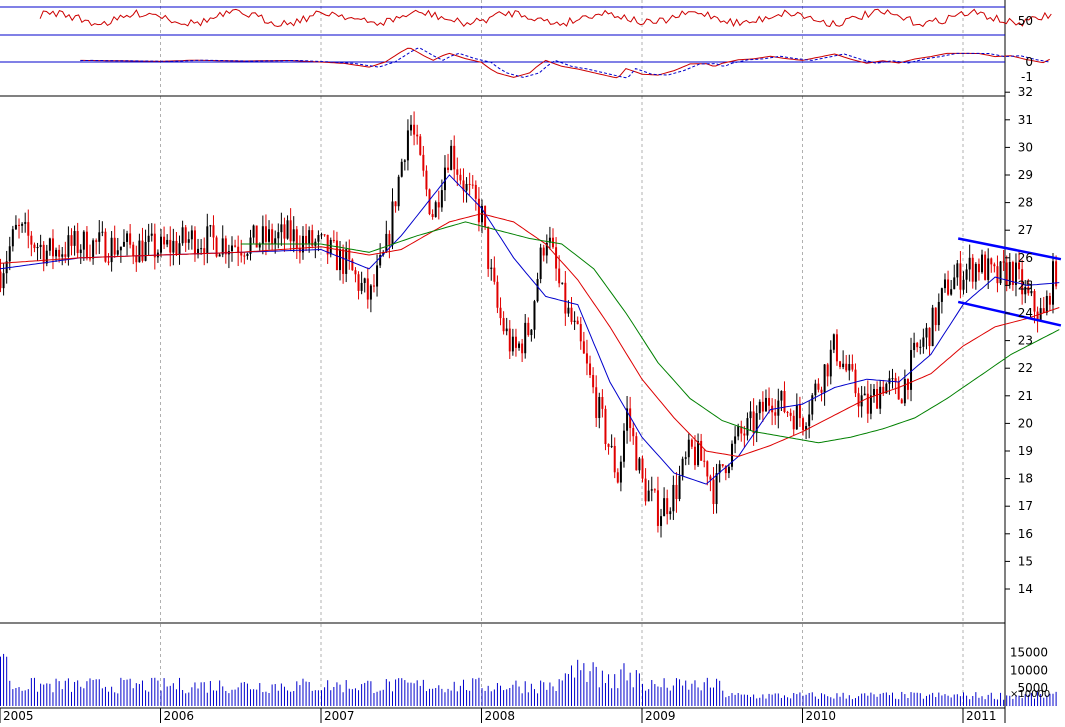  Describe the element at coordinates (1025, 285) in the screenshot. I see `price-tick-label: 25` at that location.